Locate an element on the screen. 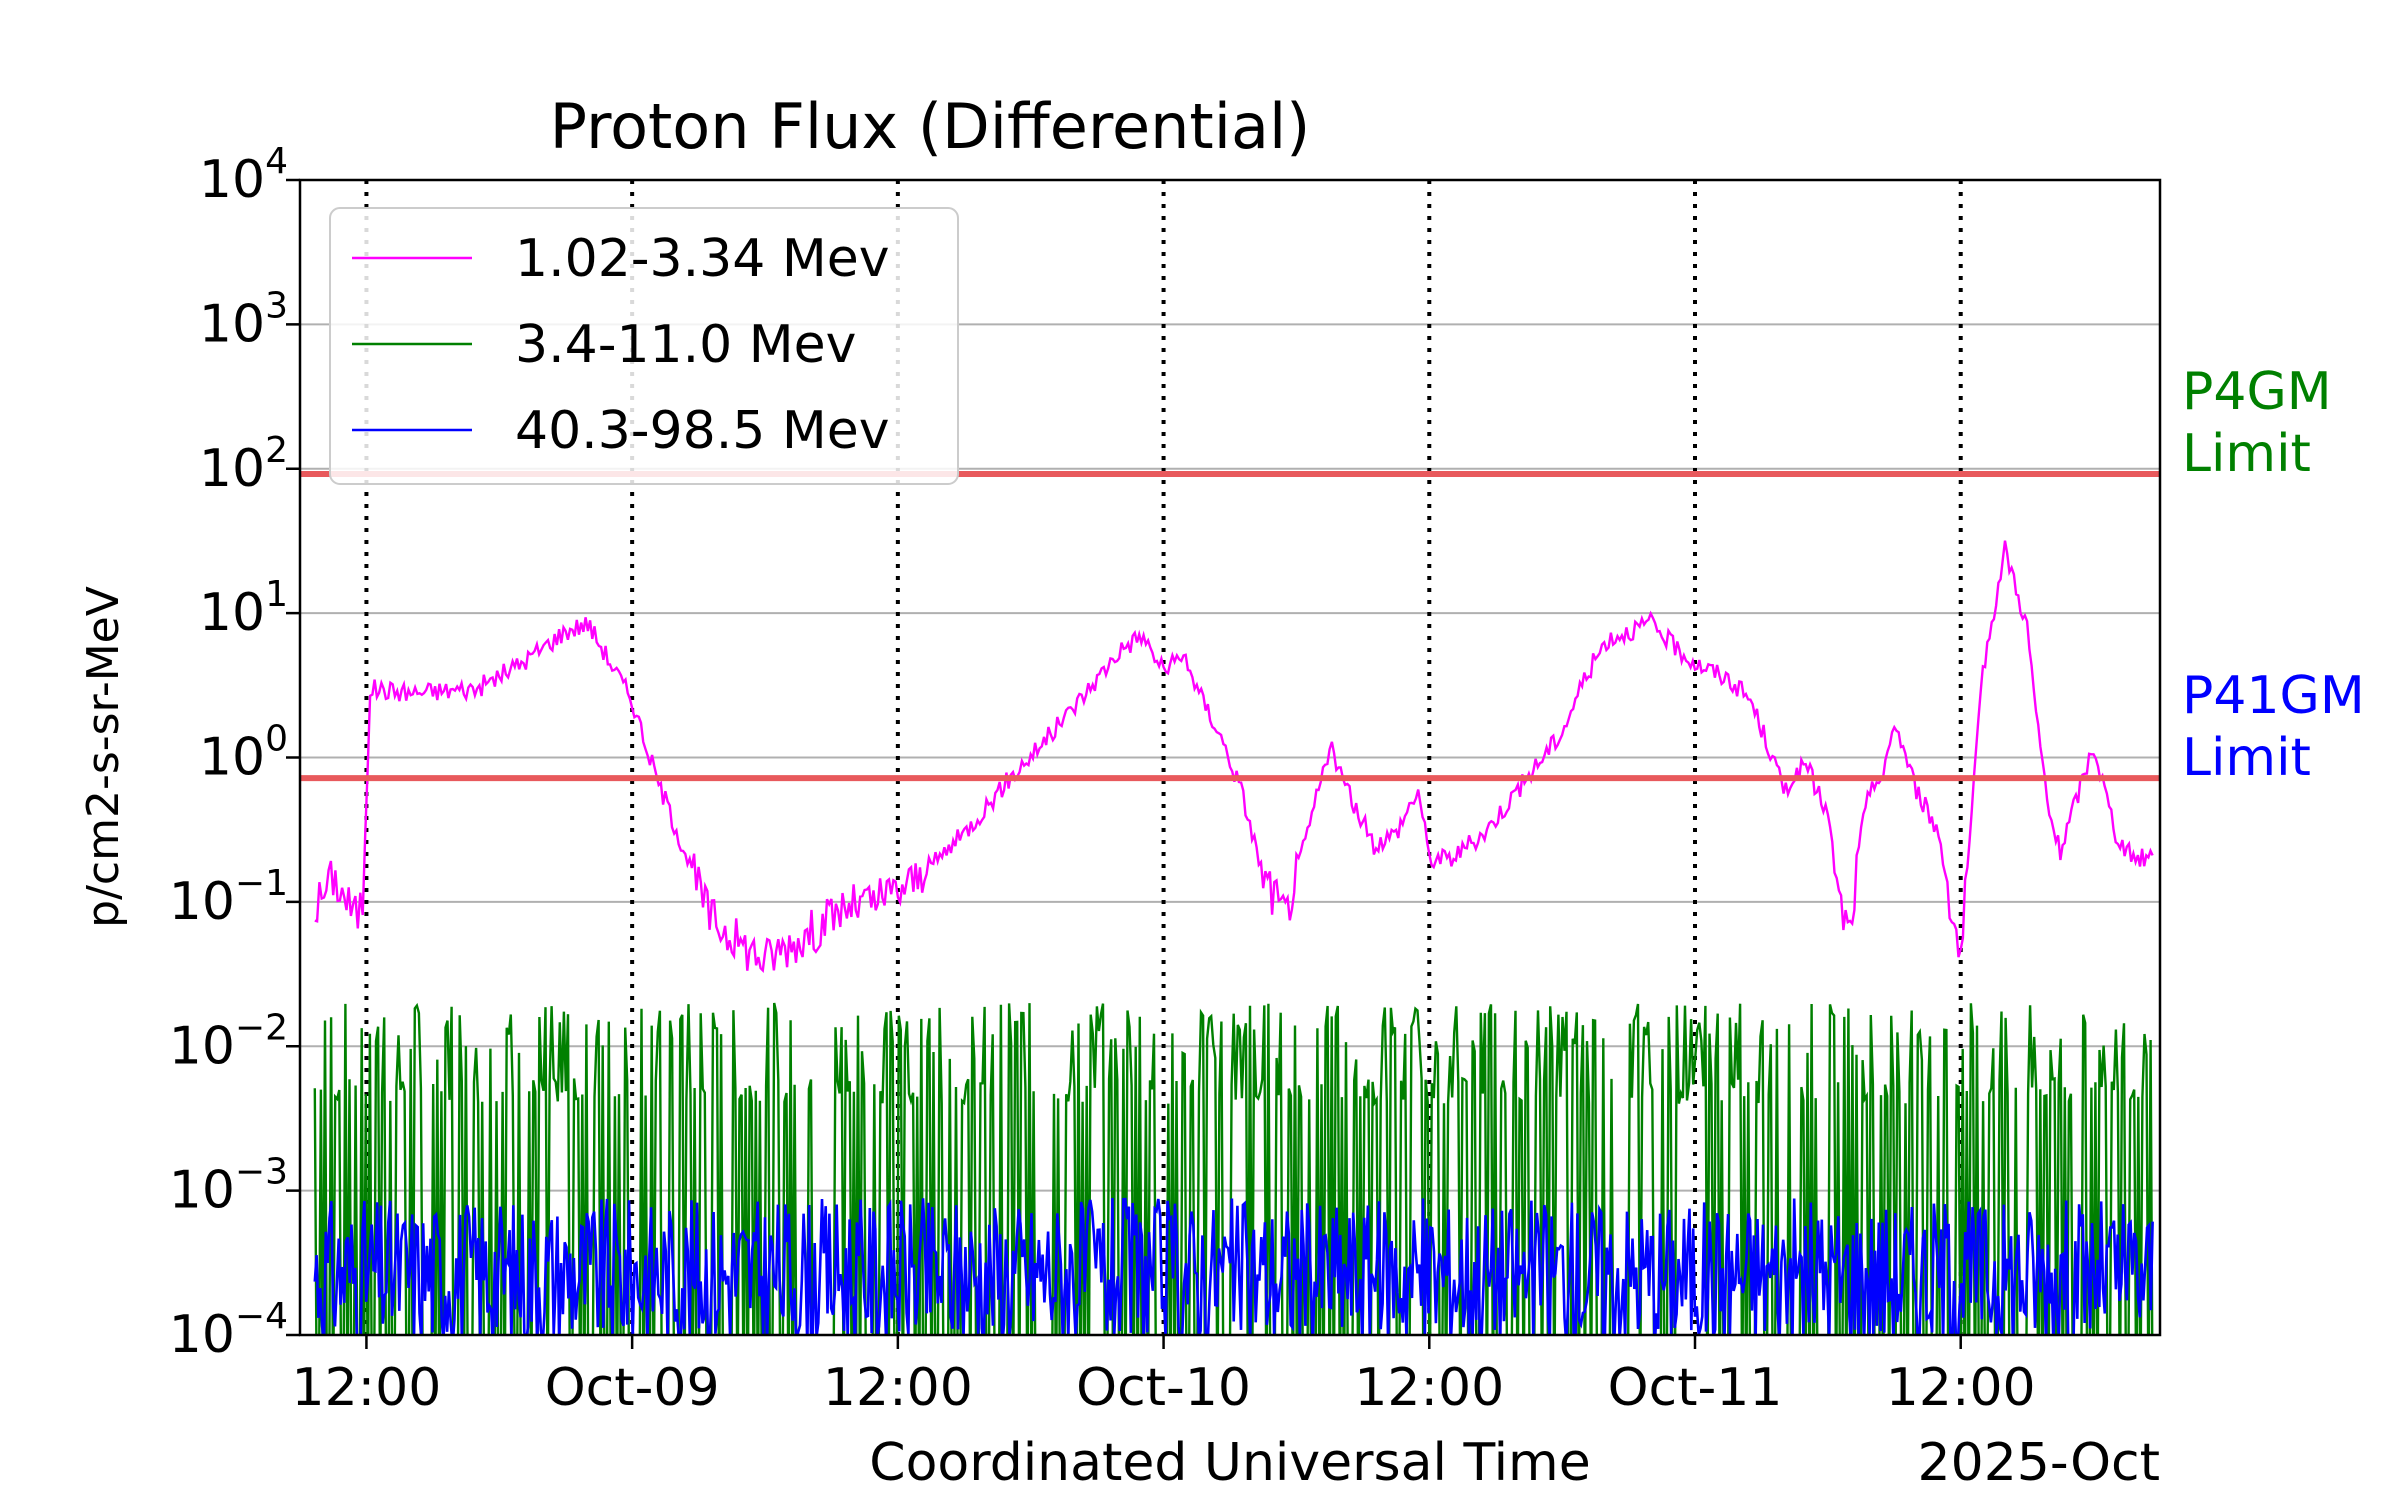 Image resolution: width=2400 pixels, height=1500 pixels. legend-label: 40.3-98.5 Mev is located at coordinates (702, 431).